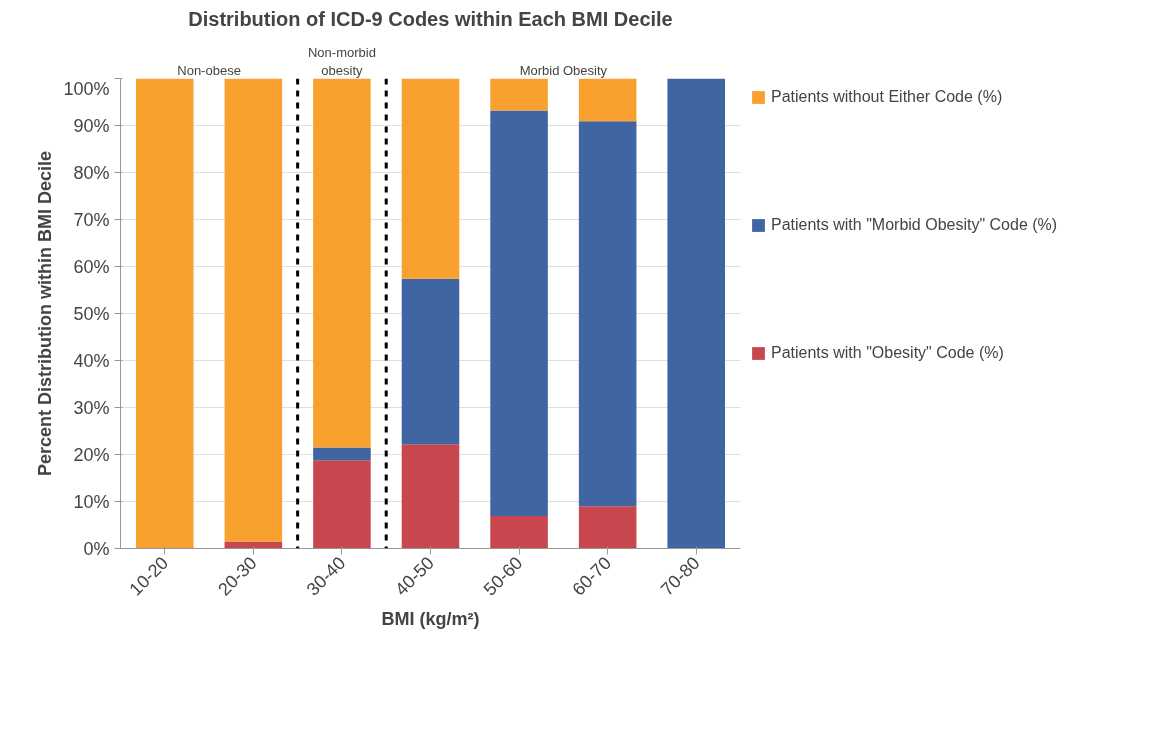 The height and width of the screenshot is (740, 1168). What do you see at coordinates (91, 407) in the screenshot?
I see `y-tick-label: 30%` at bounding box center [91, 407].